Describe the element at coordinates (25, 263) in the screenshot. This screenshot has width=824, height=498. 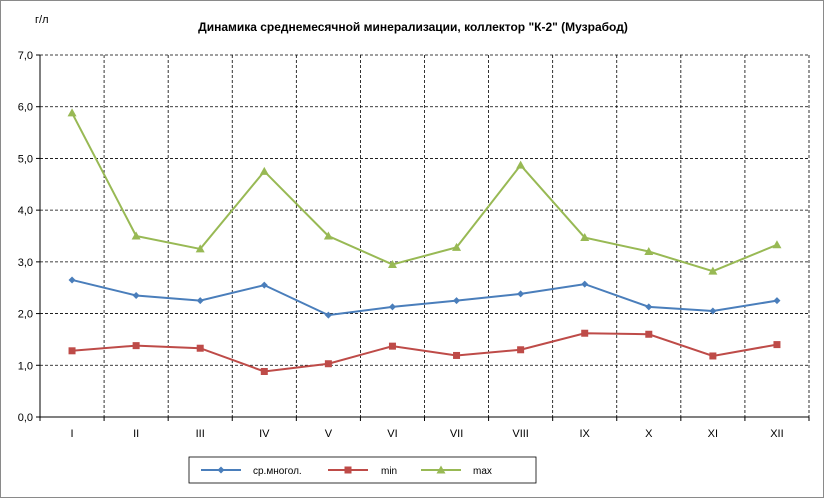
I see `y-tick-label: 3,0` at that location.